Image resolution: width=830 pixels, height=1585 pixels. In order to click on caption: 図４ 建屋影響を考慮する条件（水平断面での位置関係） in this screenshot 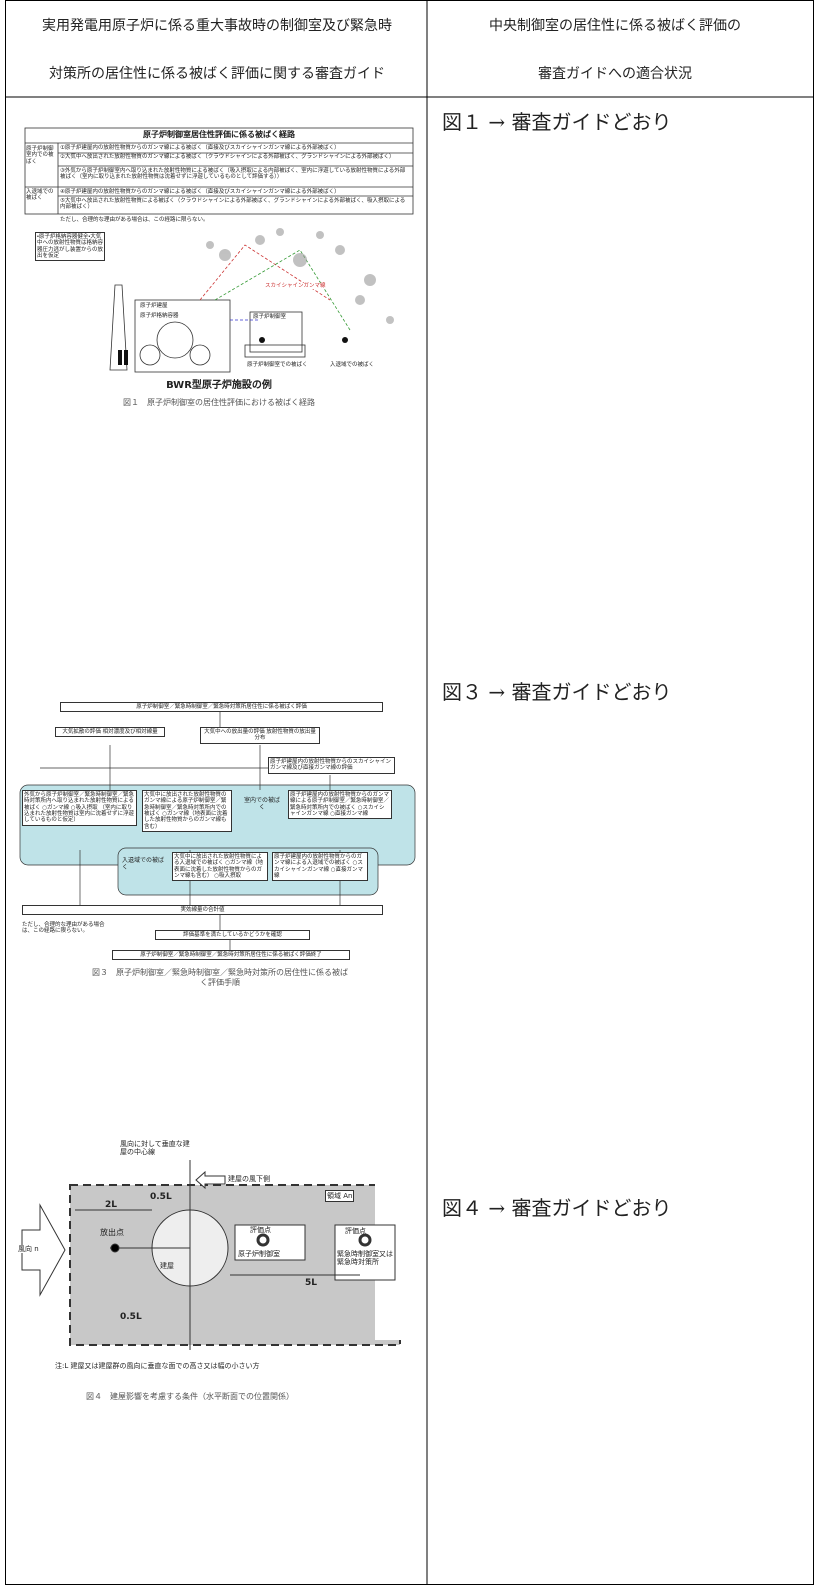, I will do `click(190, 1396)`.